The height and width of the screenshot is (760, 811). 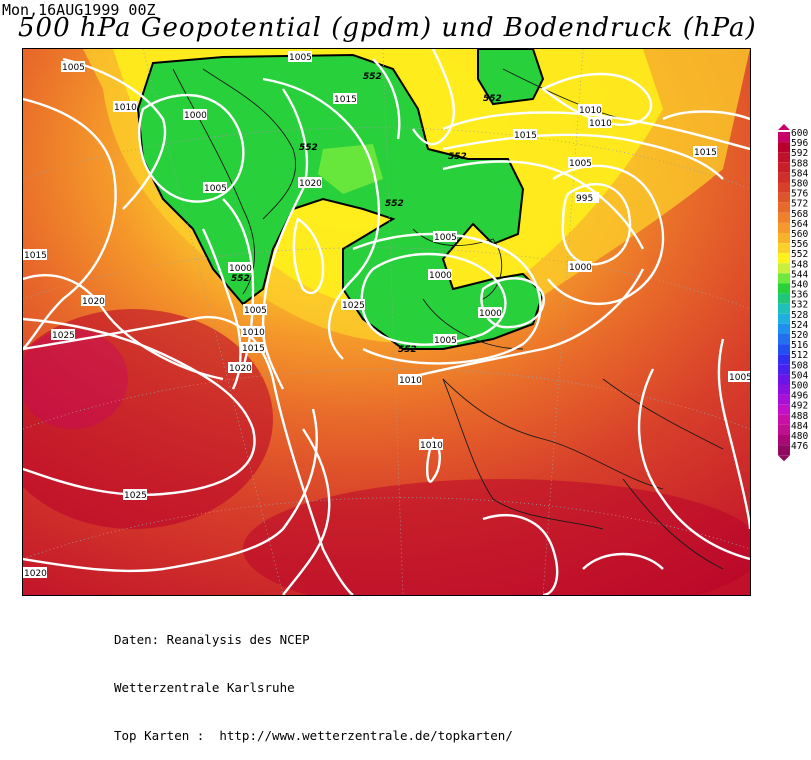 I want to click on legend-label-524: 524, so click(x=799, y=325).